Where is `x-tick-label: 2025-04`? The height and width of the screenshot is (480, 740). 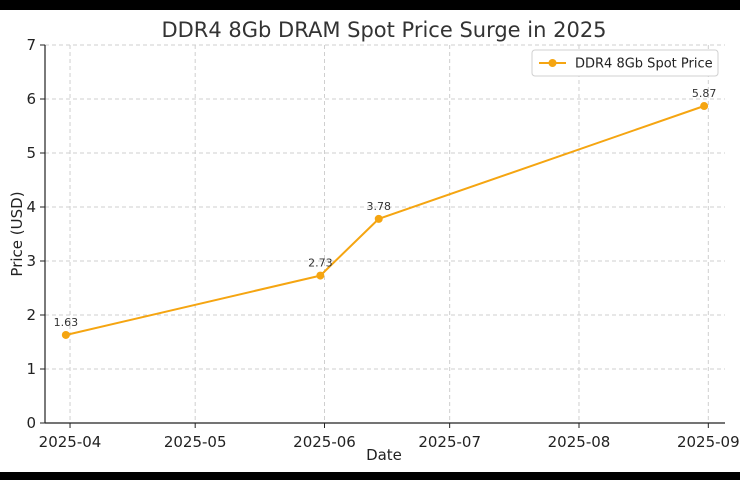
x-tick-label: 2025-04 is located at coordinates (70, 442).